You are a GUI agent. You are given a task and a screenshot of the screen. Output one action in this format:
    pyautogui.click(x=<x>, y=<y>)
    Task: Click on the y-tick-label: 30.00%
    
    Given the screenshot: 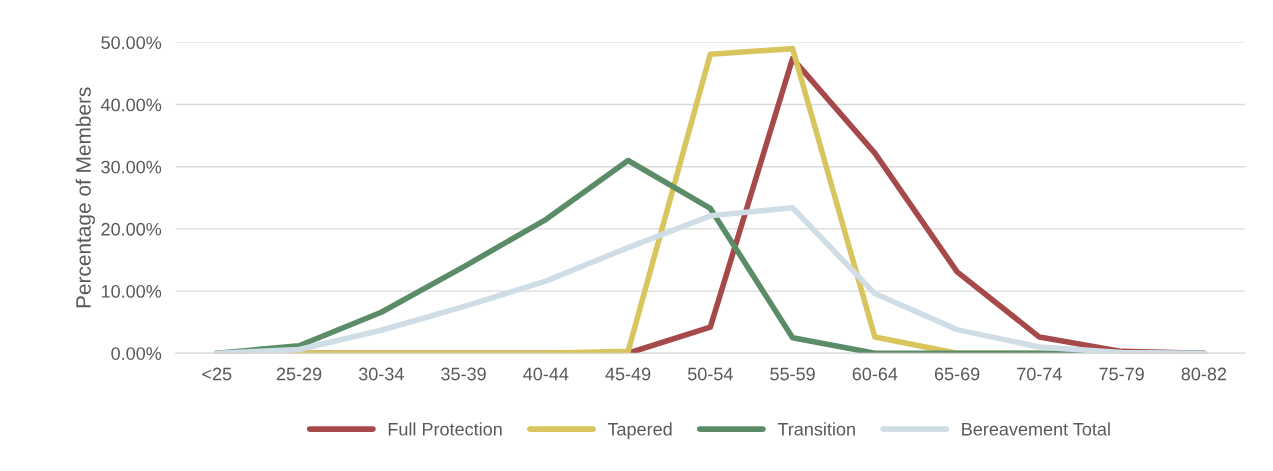 What is the action you would take?
    pyautogui.click(x=131, y=167)
    